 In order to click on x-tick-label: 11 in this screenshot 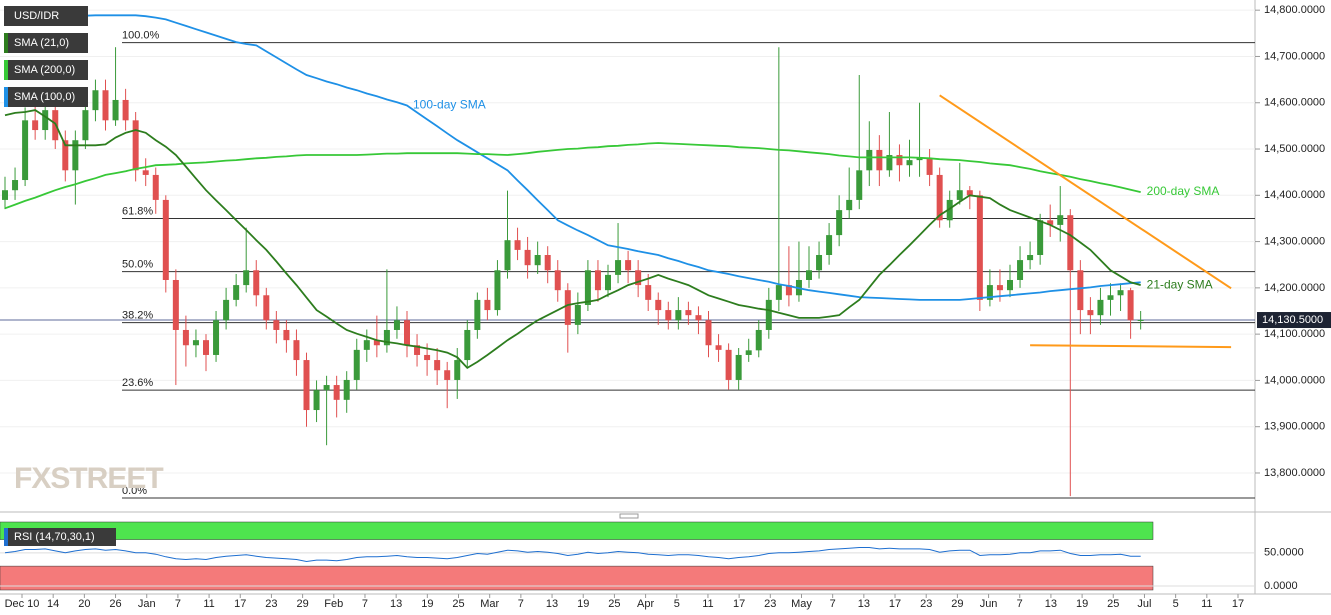, I will do `click(208, 604)`.